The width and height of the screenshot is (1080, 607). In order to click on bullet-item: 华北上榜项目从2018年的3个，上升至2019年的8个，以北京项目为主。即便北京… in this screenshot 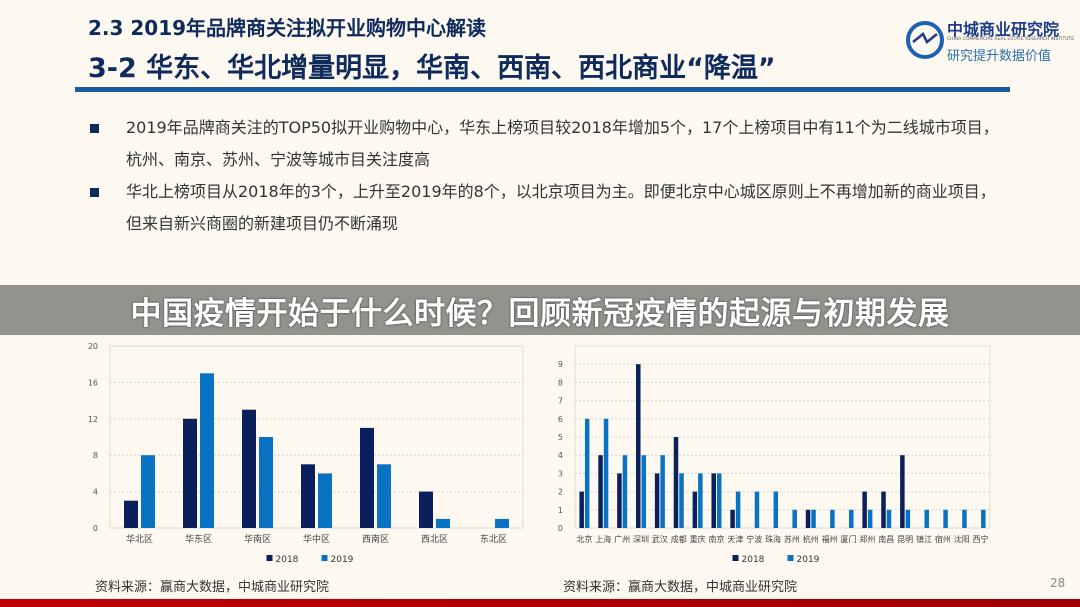, I will do `click(550, 208)`.